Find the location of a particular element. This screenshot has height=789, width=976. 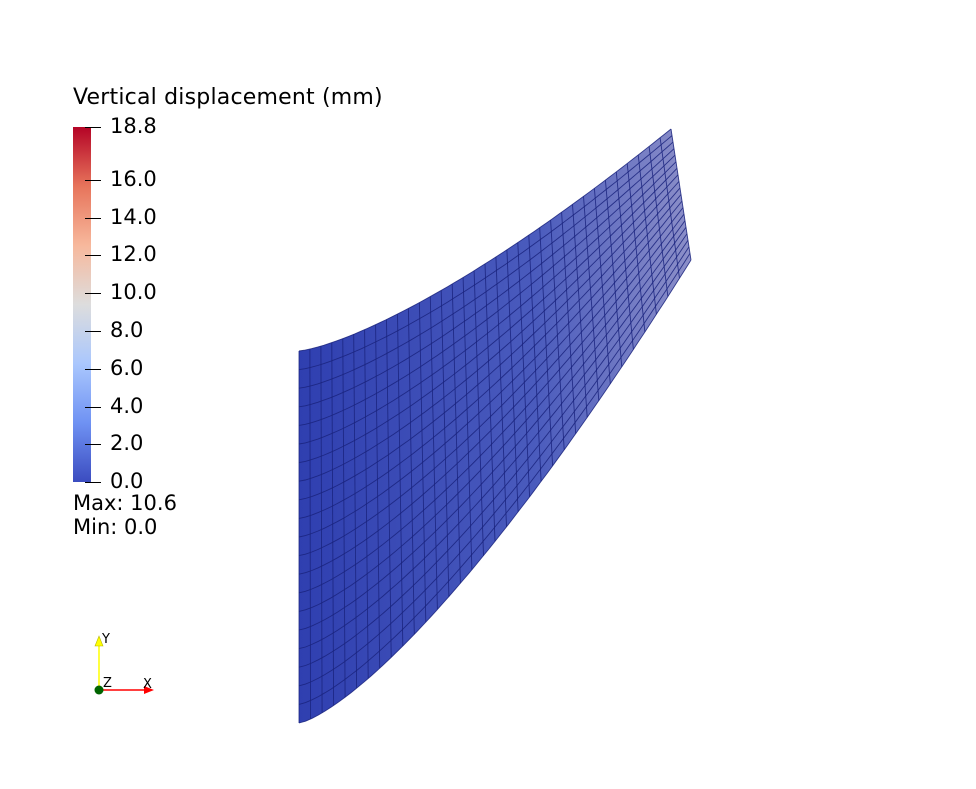

colorbar is located at coordinates (82, 304).